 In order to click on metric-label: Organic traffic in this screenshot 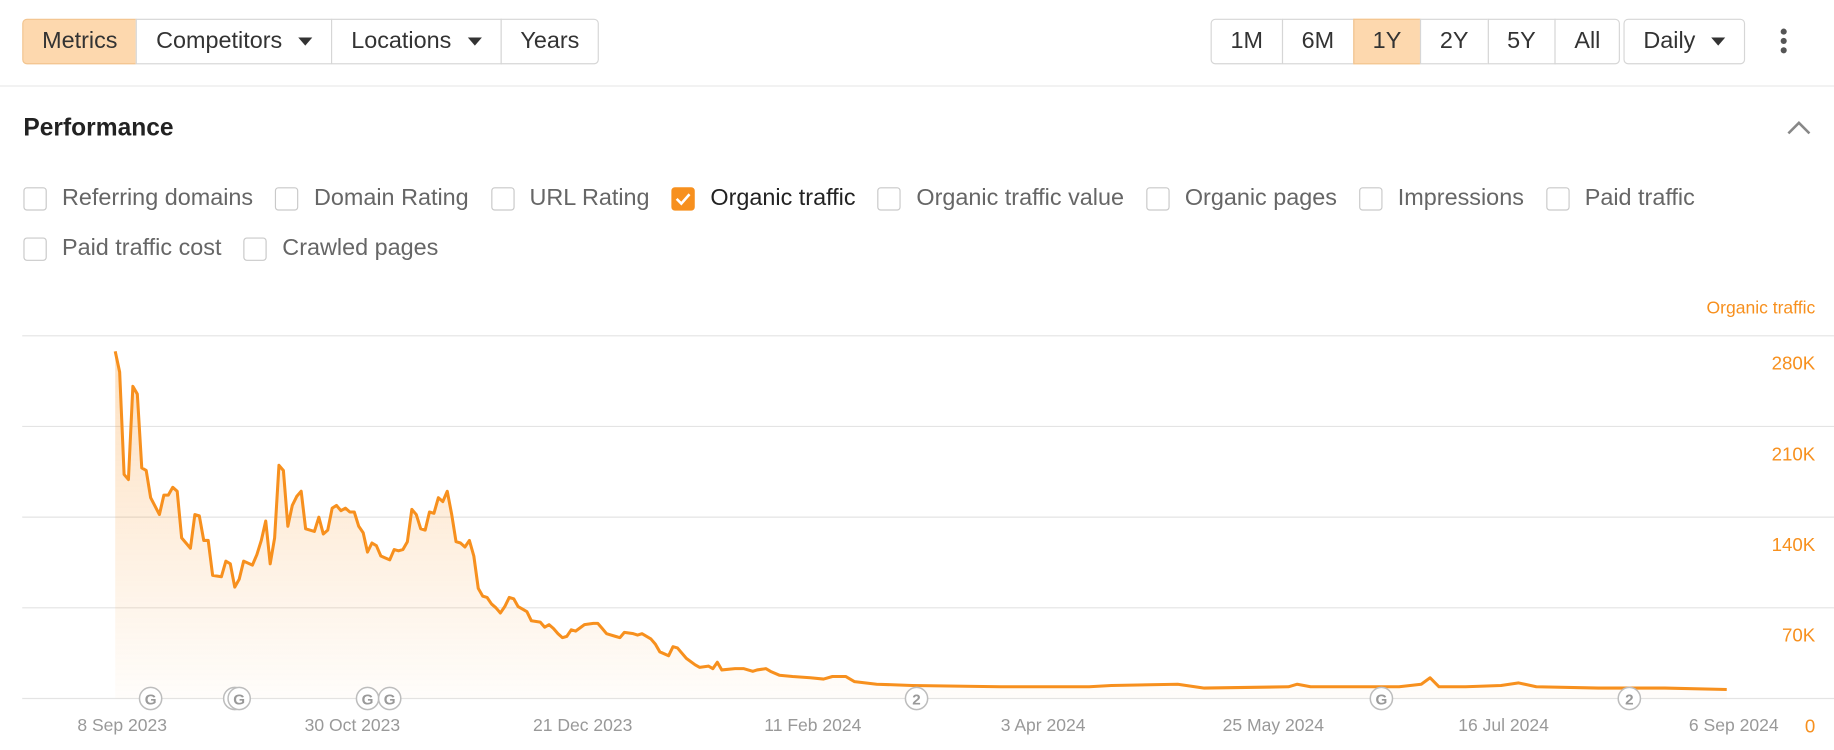, I will do `click(783, 197)`.